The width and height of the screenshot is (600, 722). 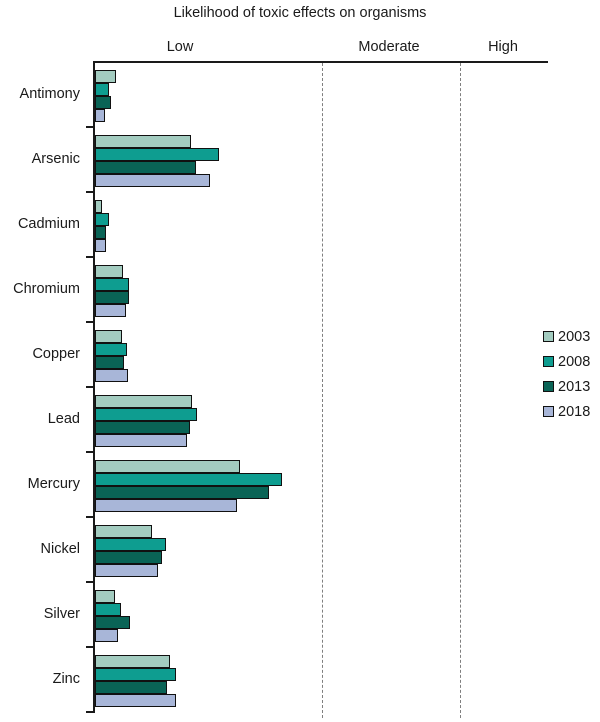 What do you see at coordinates (189, 479) in the screenshot?
I see `bar-mercury-2008` at bounding box center [189, 479].